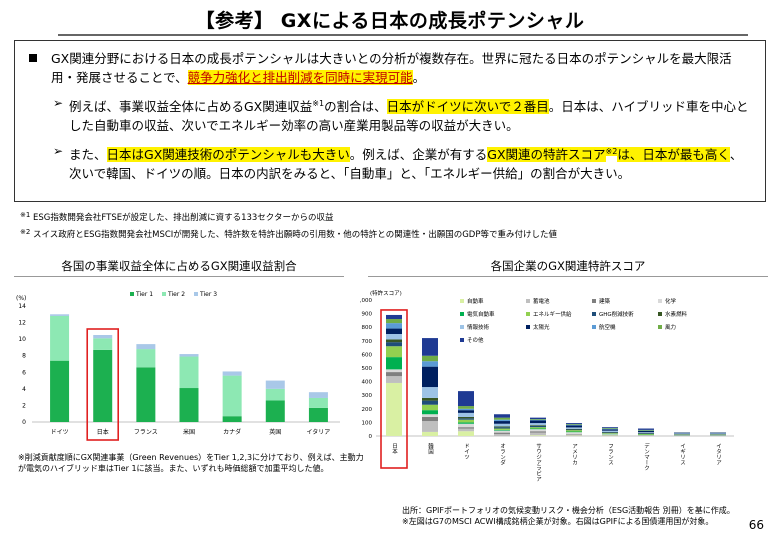  Describe the element at coordinates (541, 327) in the screenshot. I see `right-legend-label: 太陽光` at that location.